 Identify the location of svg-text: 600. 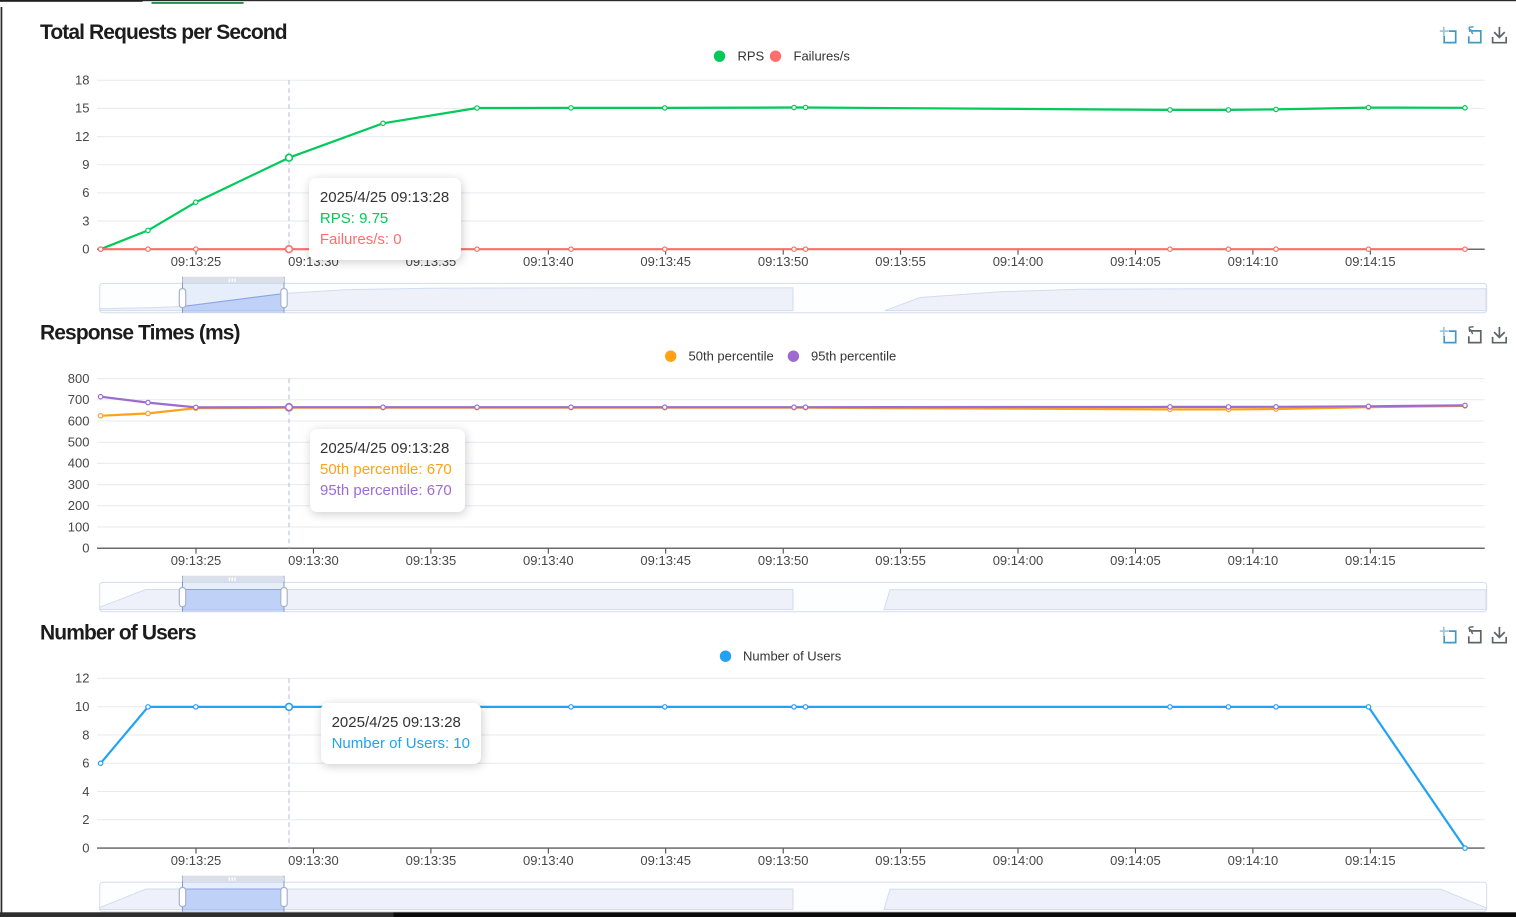
(79, 420).